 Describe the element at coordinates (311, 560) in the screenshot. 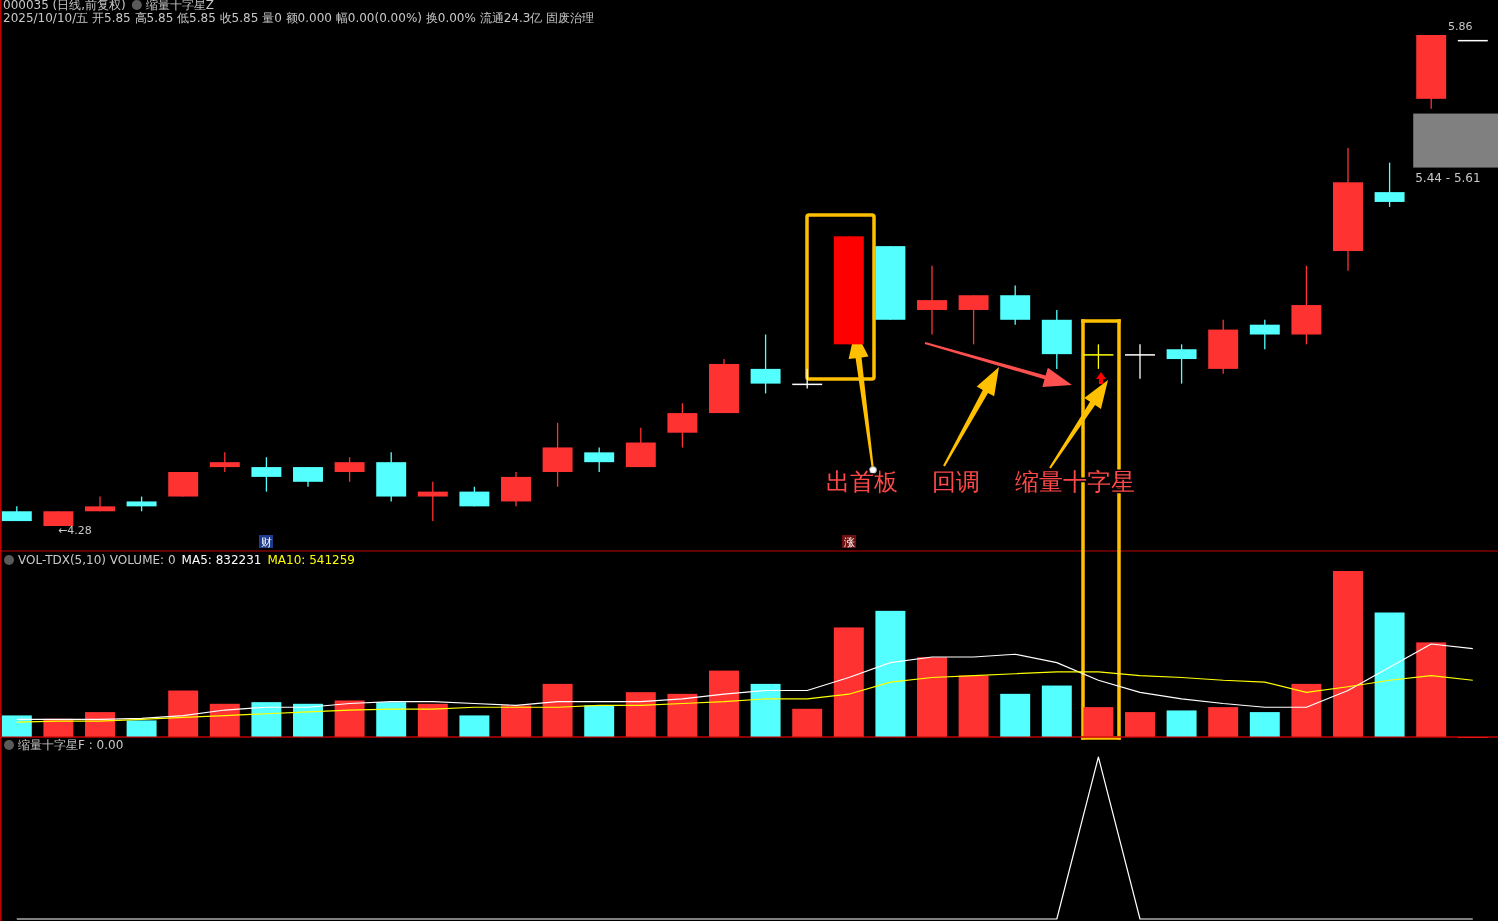

I see `text: MA10: 541259` at that location.